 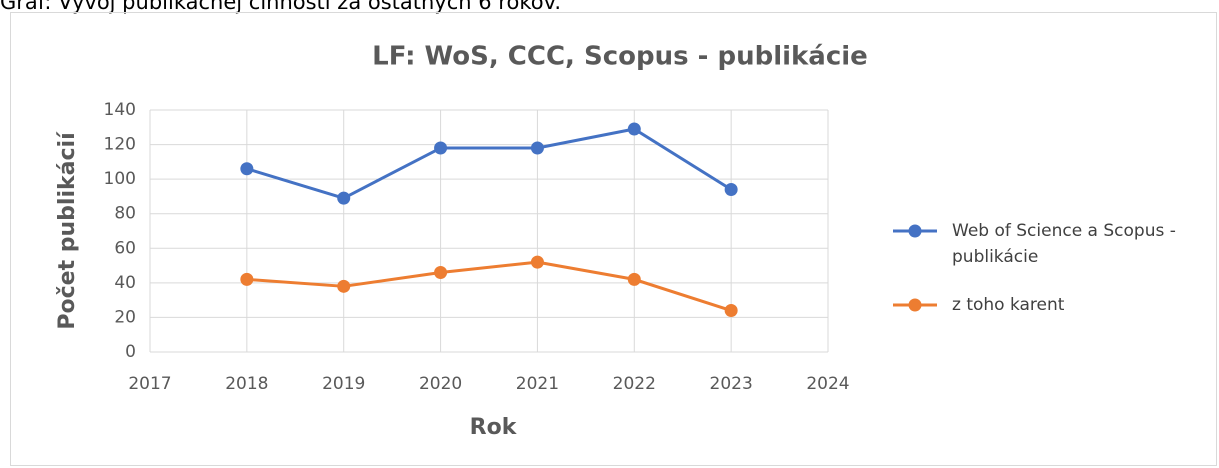 What do you see at coordinates (620, 57) in the screenshot?
I see `chart-title: LF: WoS, CCC, Scopus - publikácie` at bounding box center [620, 57].